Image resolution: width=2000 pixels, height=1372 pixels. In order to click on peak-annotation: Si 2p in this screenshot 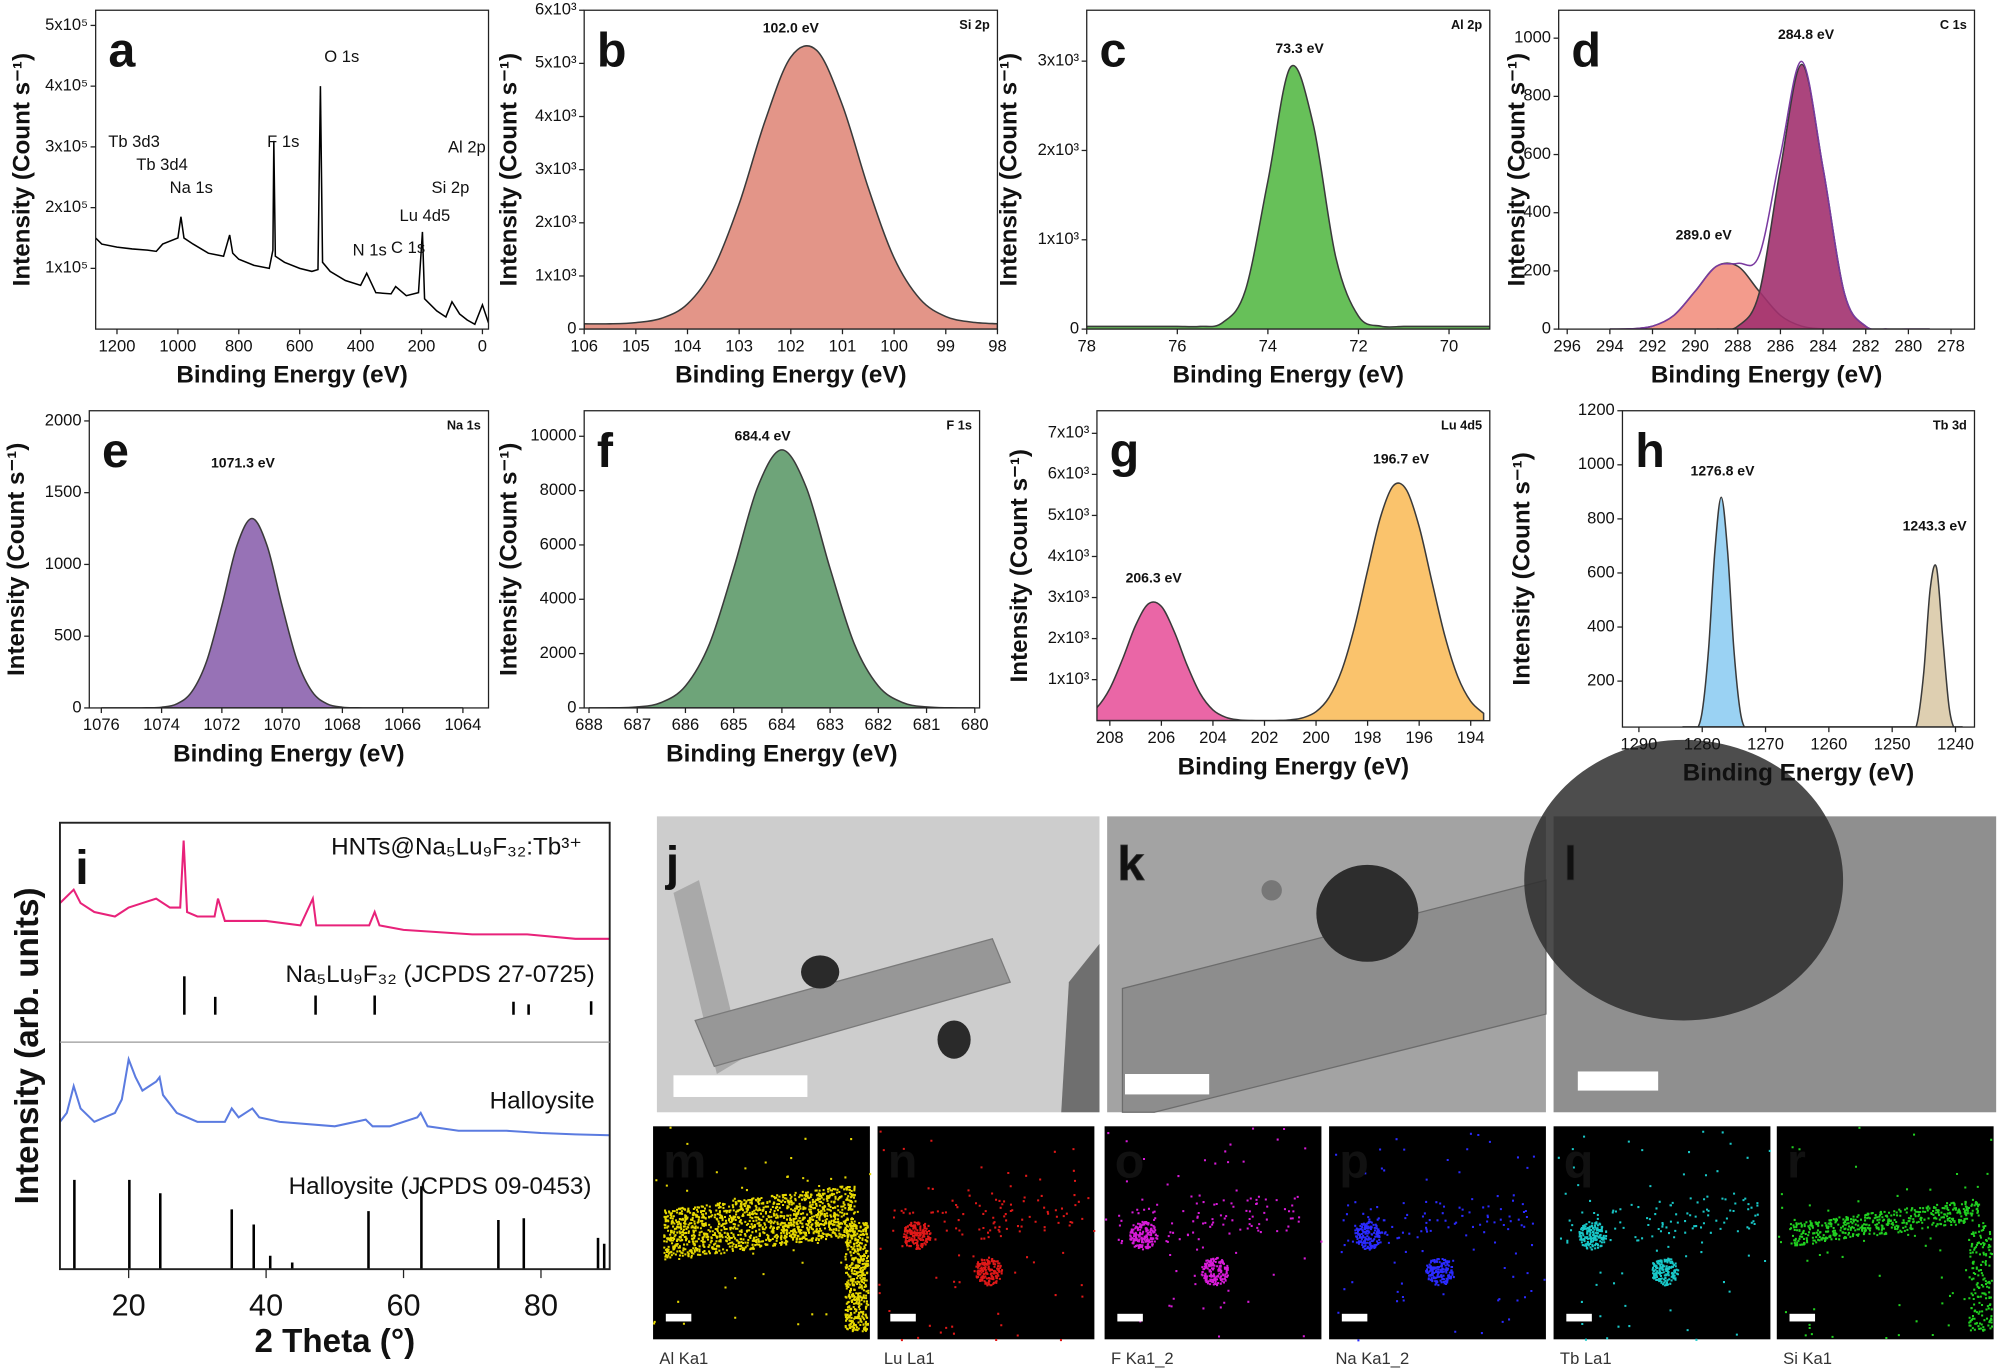, I will do `click(451, 187)`.